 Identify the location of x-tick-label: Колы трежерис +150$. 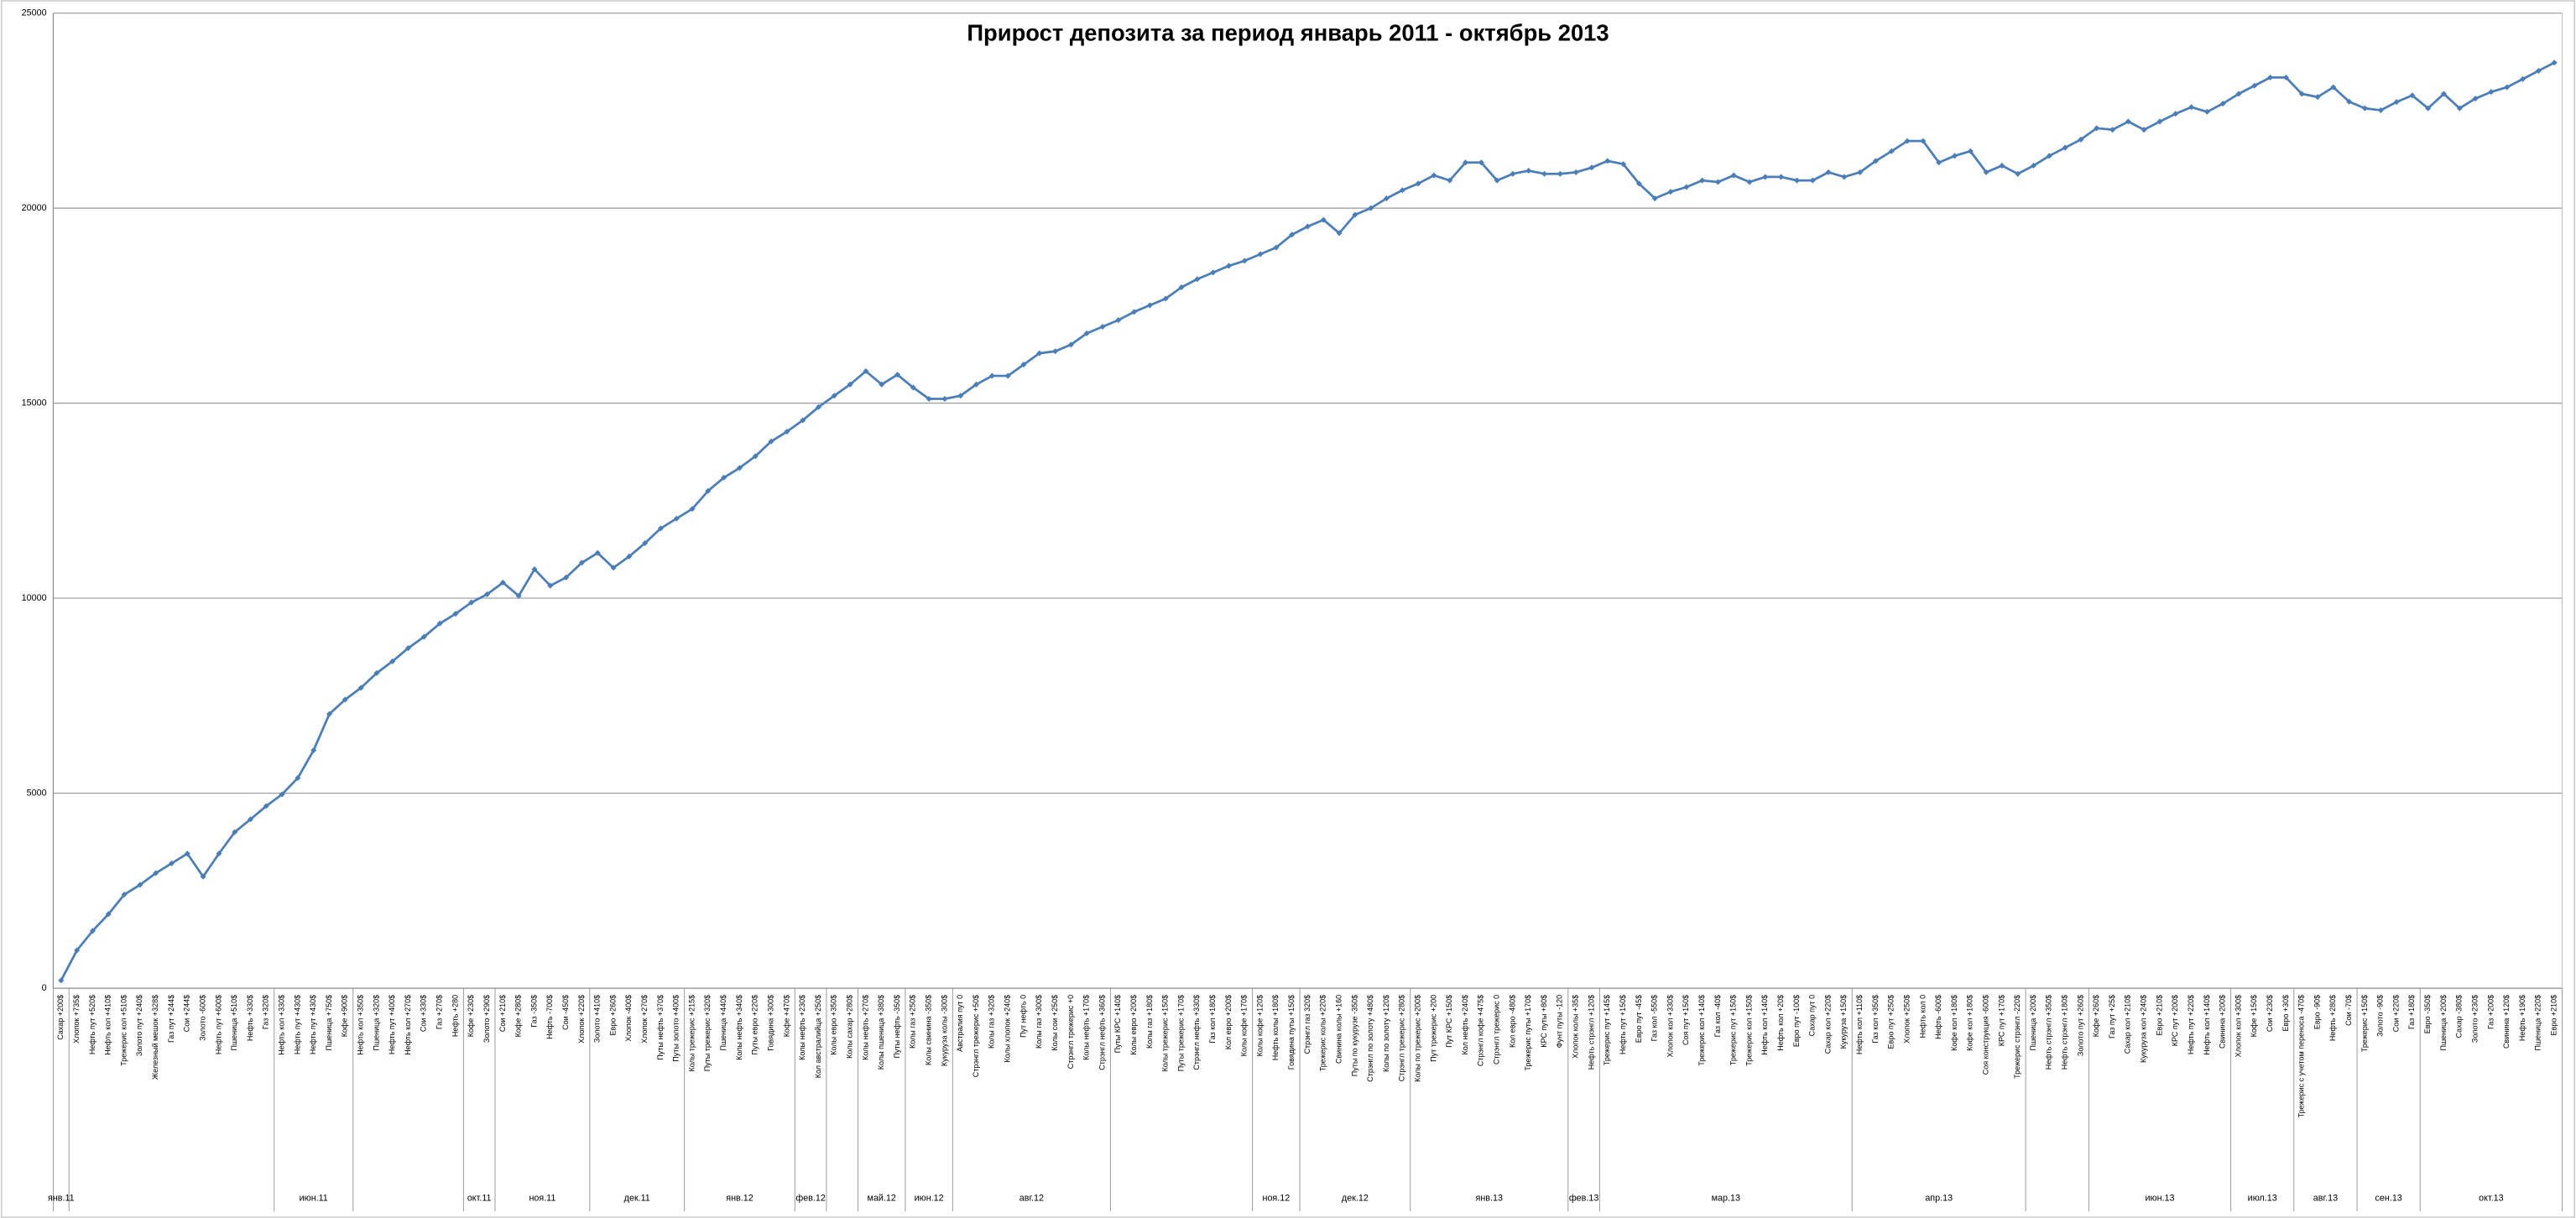
(1165, 1034).